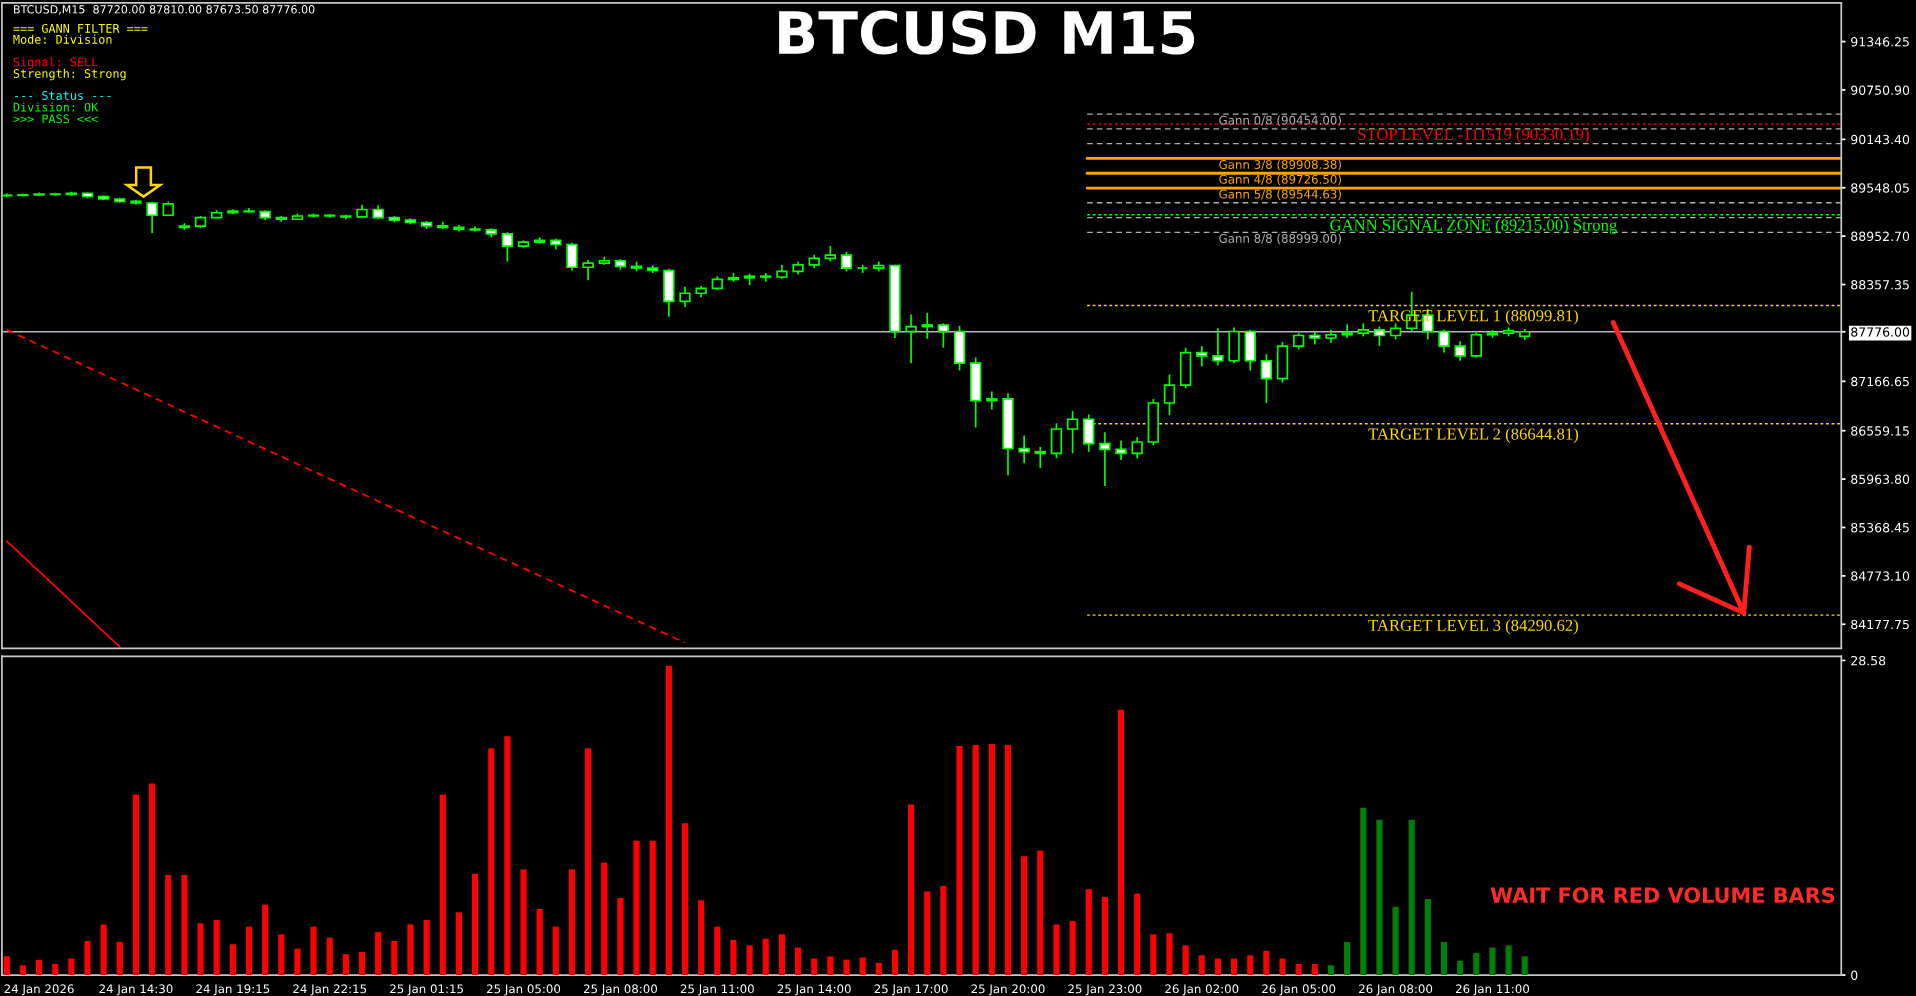  Describe the element at coordinates (233, 990) in the screenshot. I see `x-tick-label: 24 Jan 19:15` at that location.